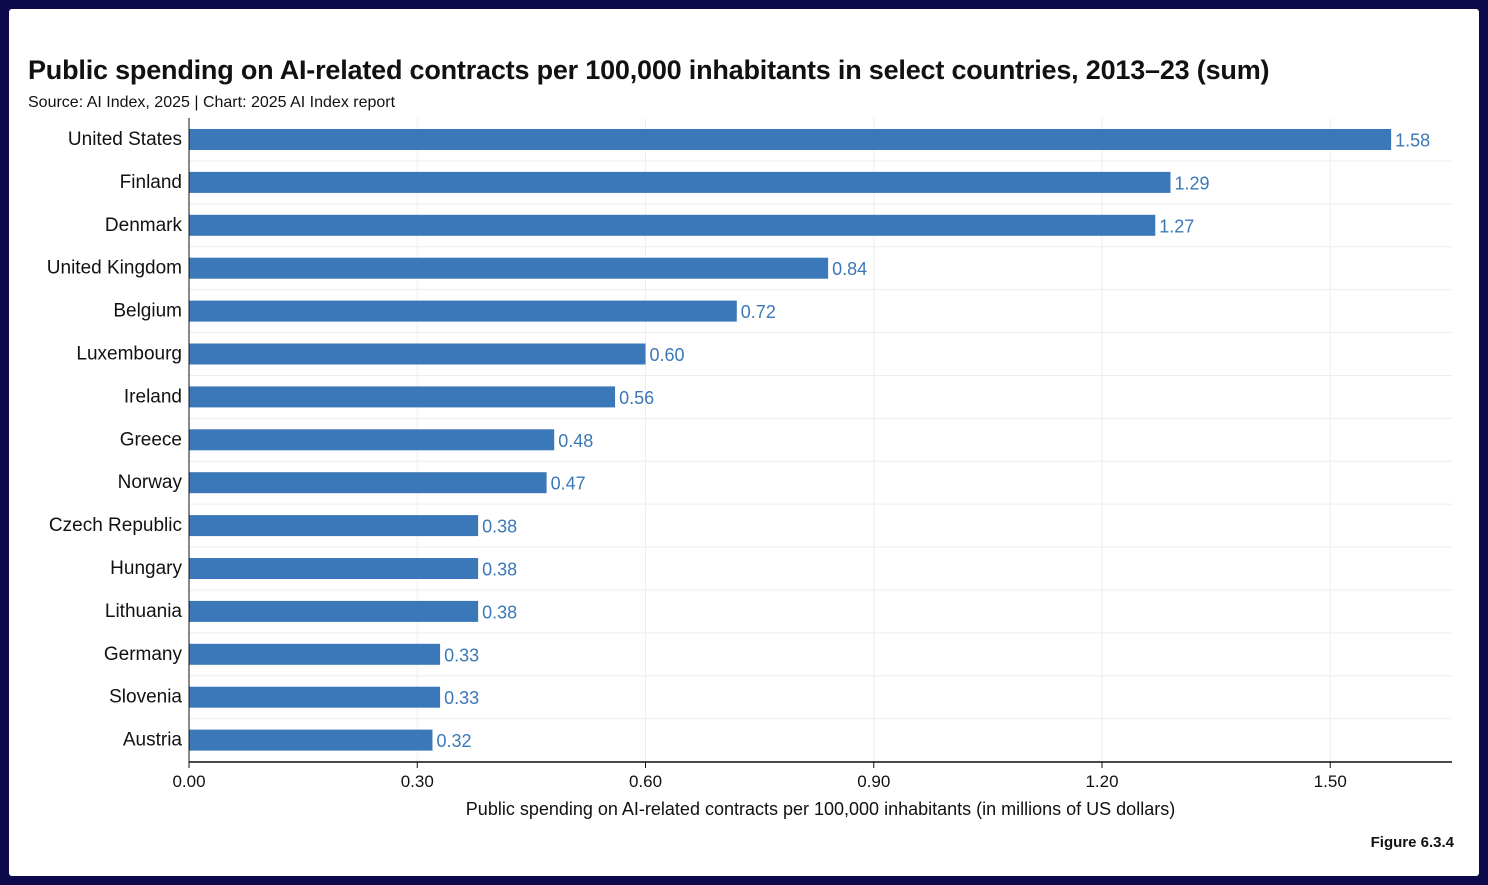 The height and width of the screenshot is (885, 1488). I want to click on category-label: Germany, so click(143, 654).